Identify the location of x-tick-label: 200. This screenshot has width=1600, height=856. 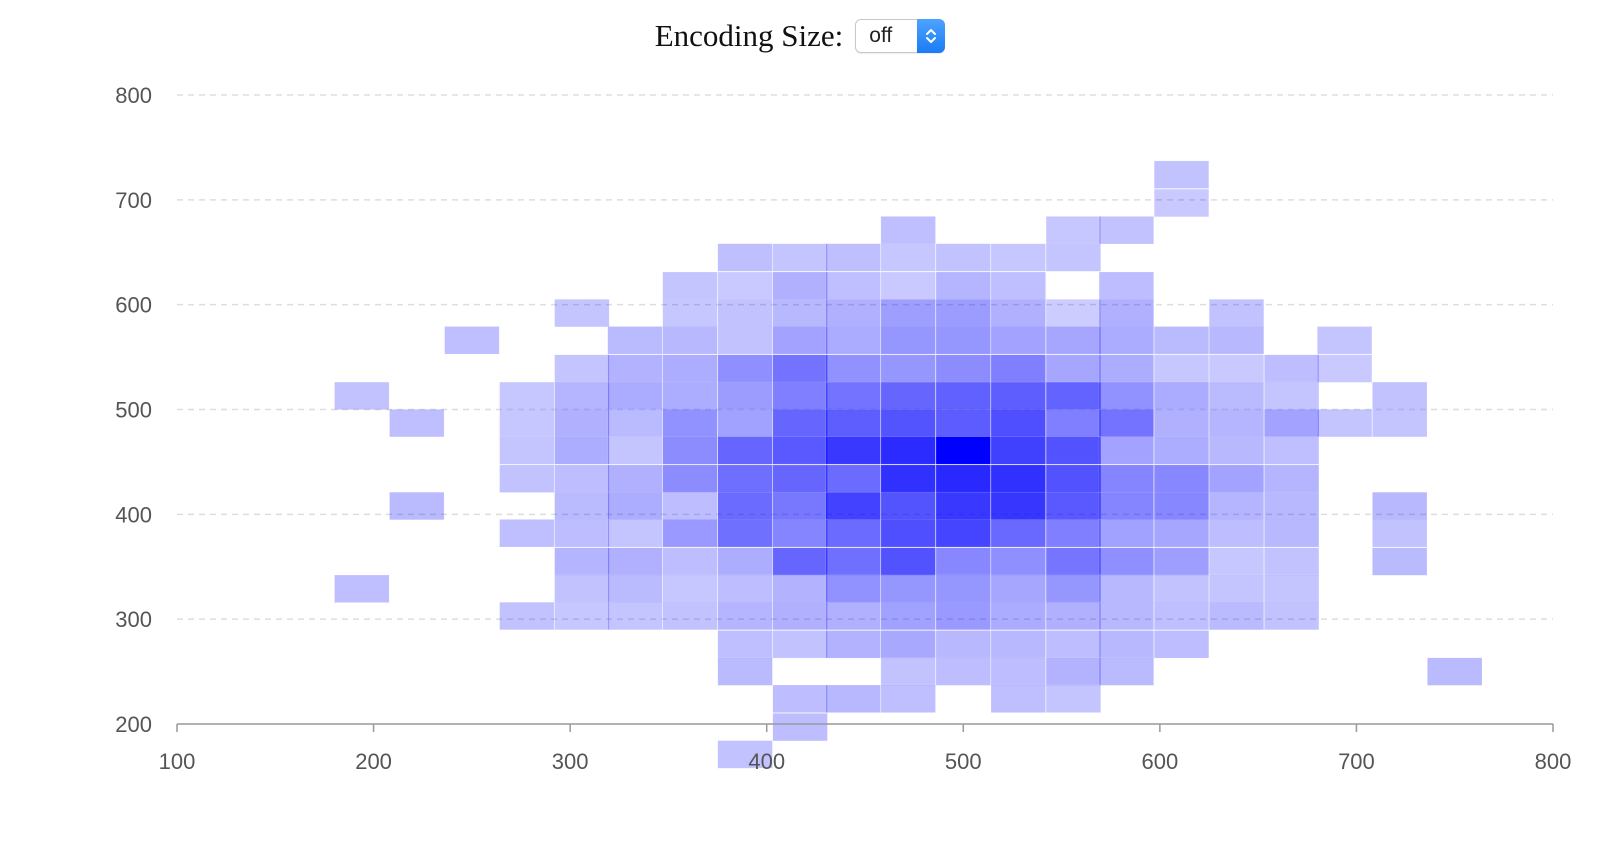
(373, 761).